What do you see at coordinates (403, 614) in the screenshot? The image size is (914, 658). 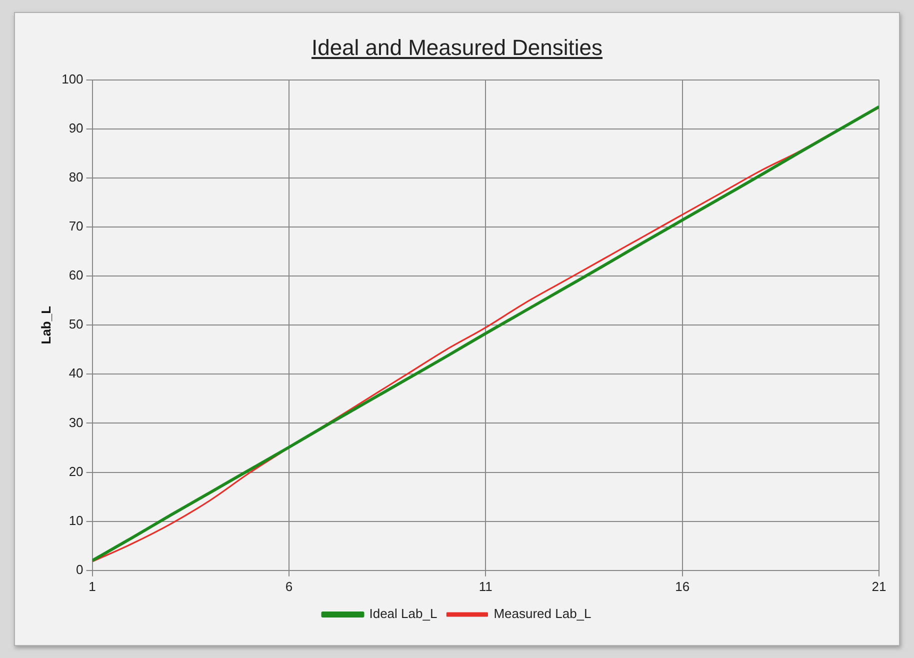 I see `legend-label: Ideal Lab_L` at bounding box center [403, 614].